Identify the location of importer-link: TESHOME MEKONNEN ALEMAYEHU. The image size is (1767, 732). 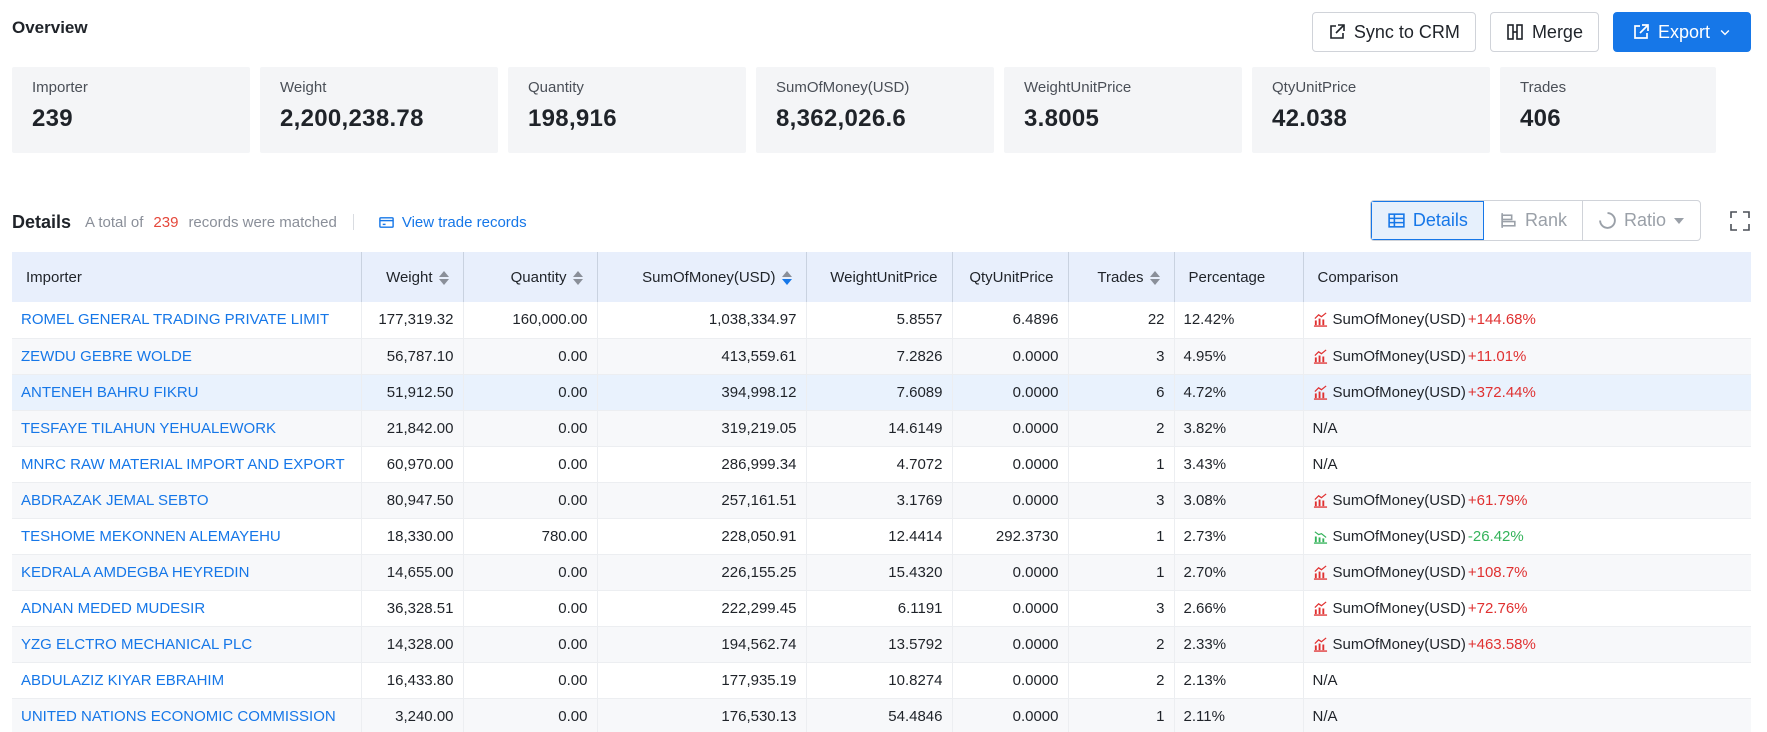
(151, 536).